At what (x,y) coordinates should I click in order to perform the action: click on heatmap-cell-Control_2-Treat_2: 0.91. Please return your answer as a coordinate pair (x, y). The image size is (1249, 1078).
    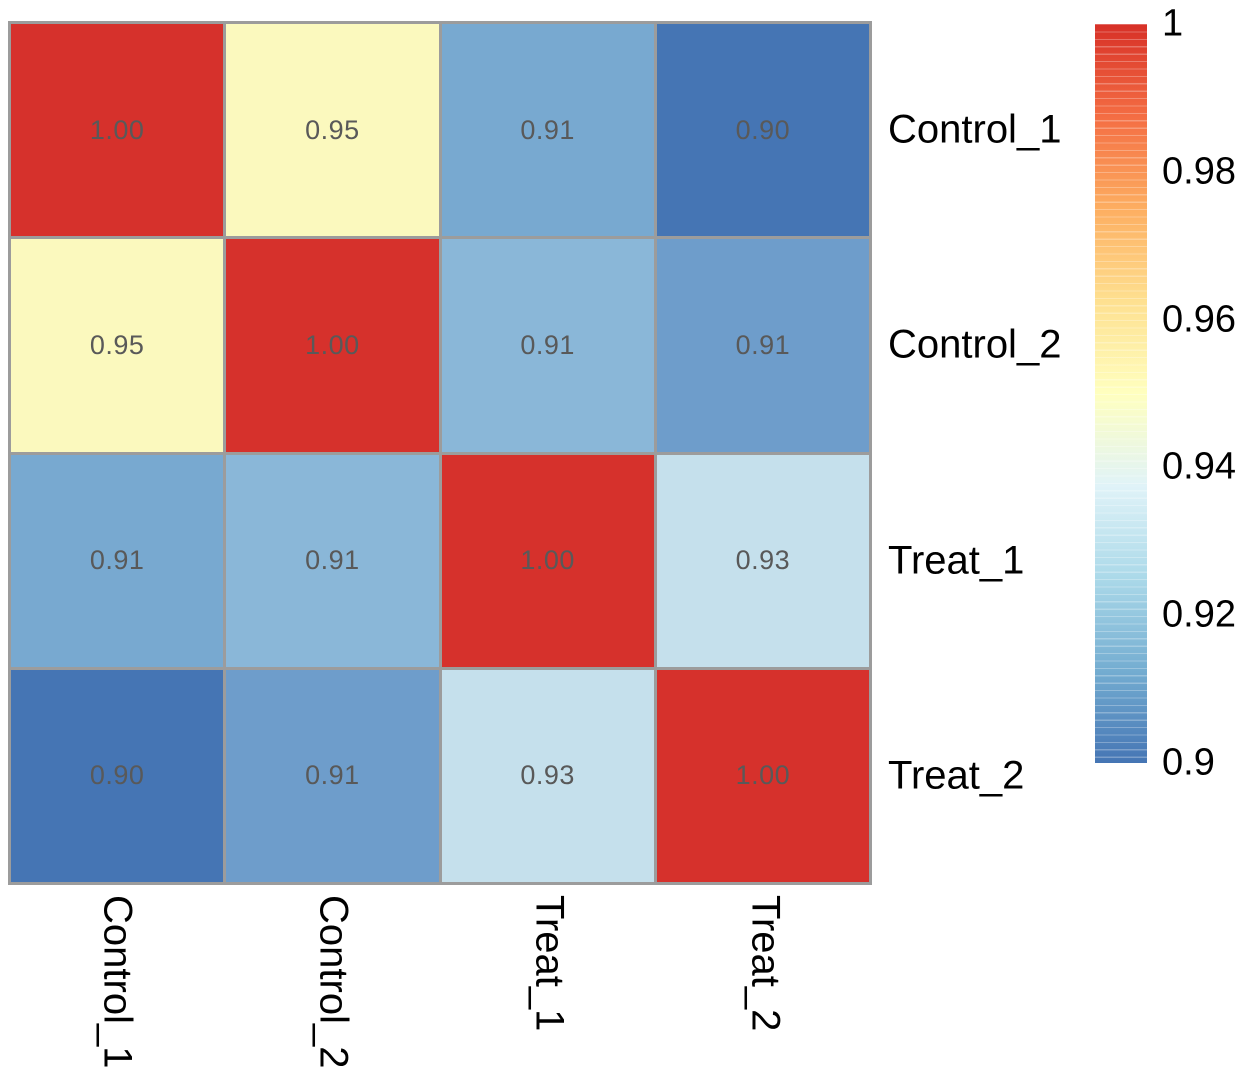
    Looking at the image, I should click on (762, 345).